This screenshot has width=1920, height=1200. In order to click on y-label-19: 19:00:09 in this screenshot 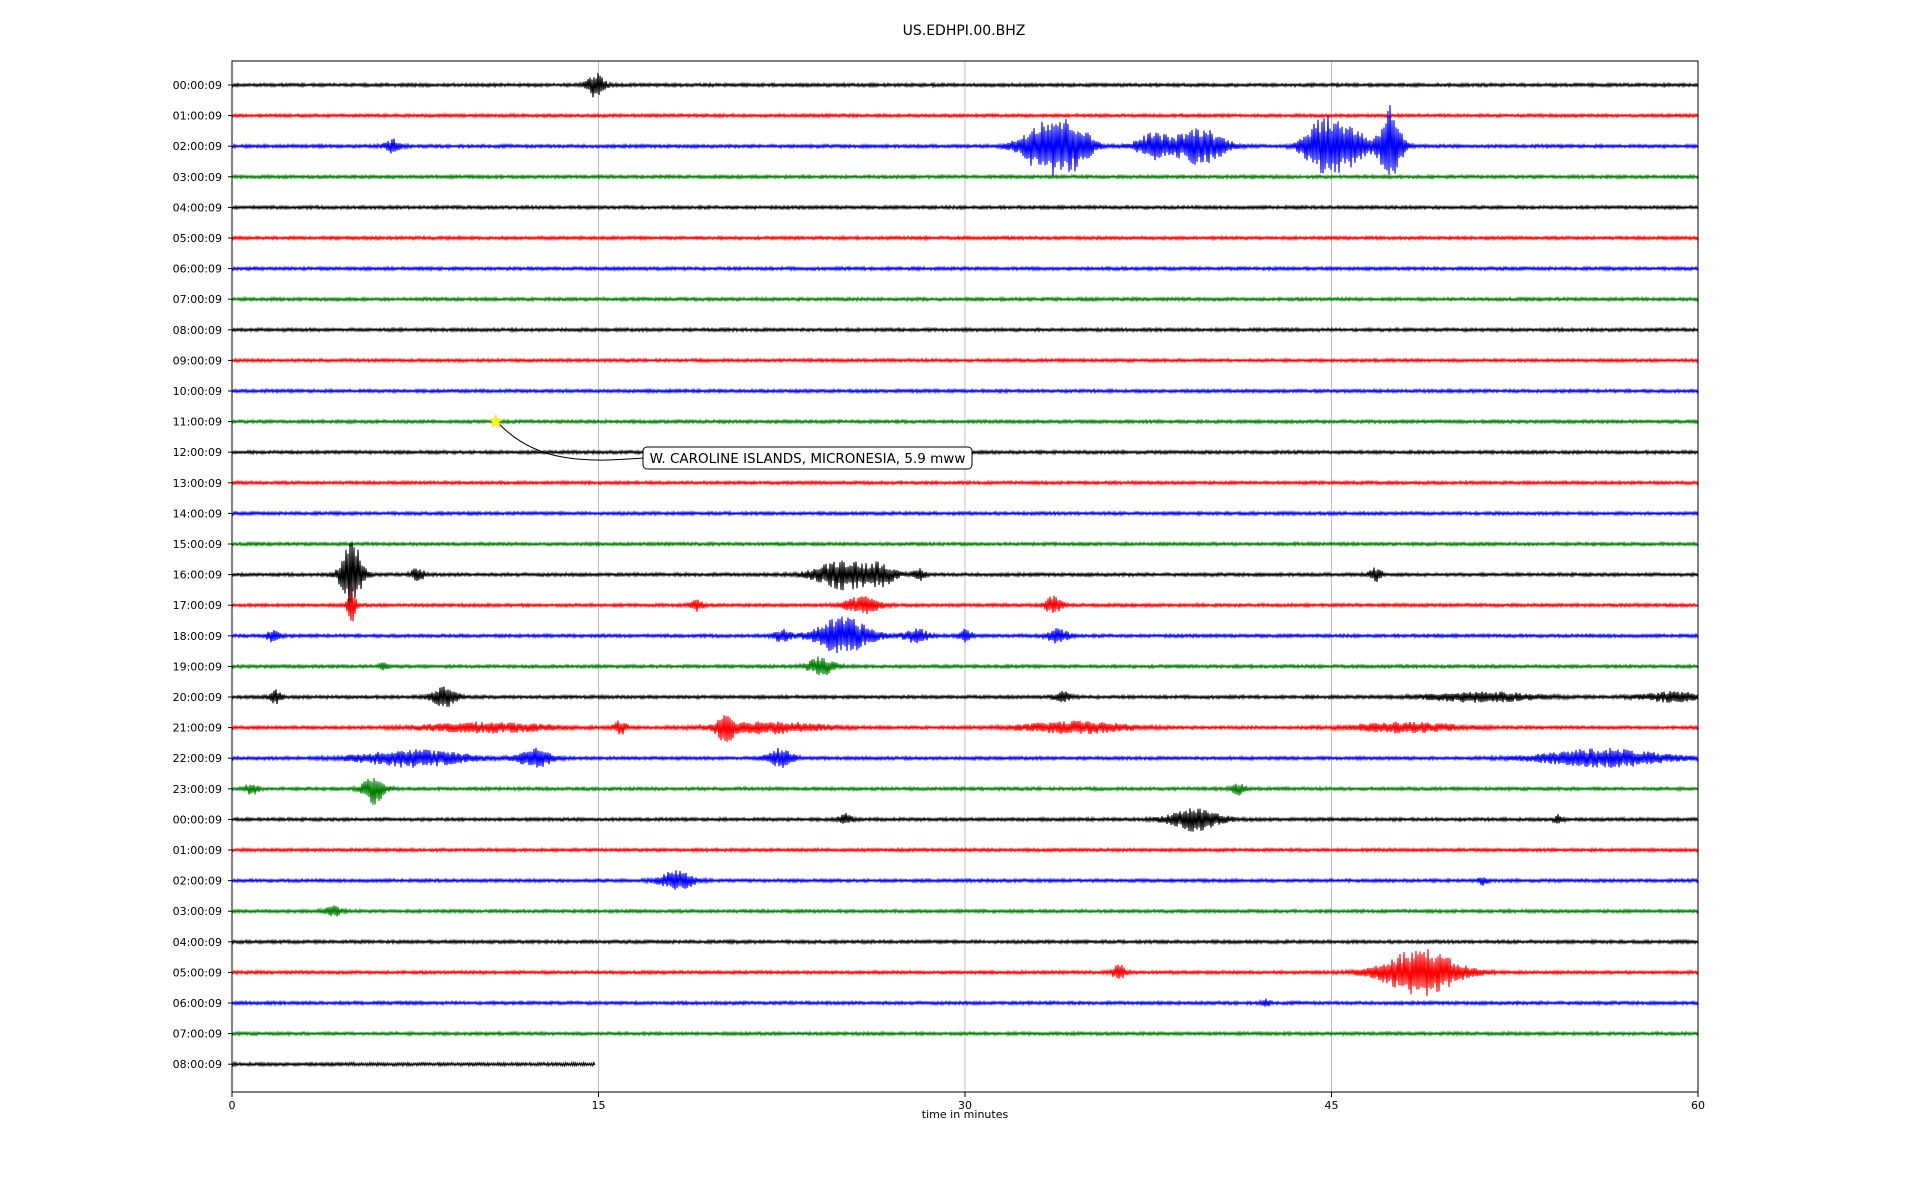, I will do `click(197, 666)`.